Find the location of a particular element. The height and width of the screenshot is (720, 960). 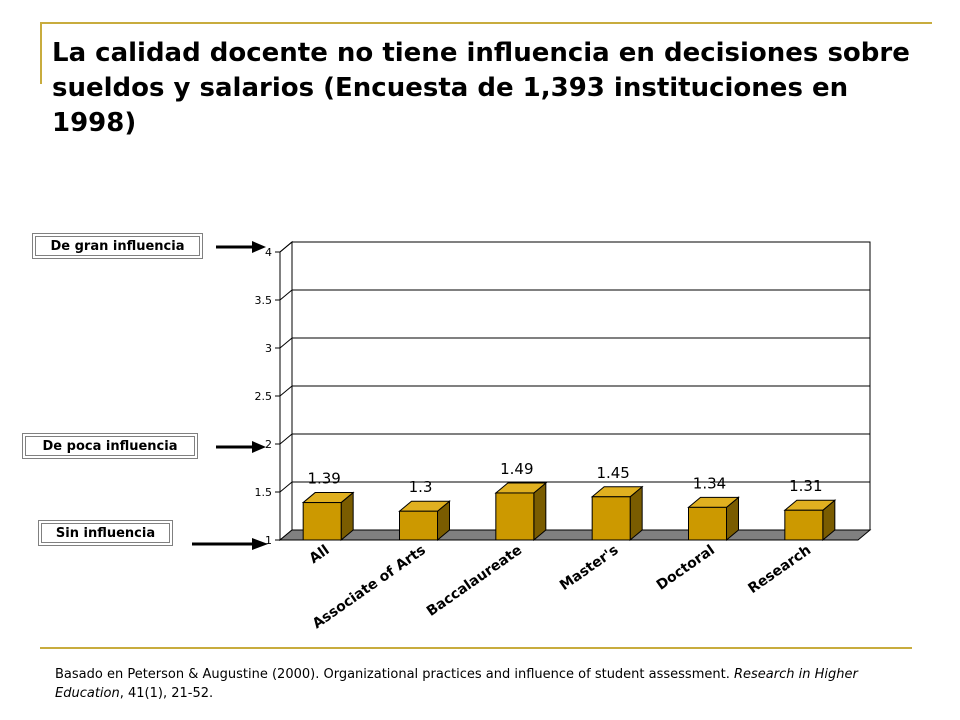

y-tick-label: 1 is located at coordinates (268, 540).